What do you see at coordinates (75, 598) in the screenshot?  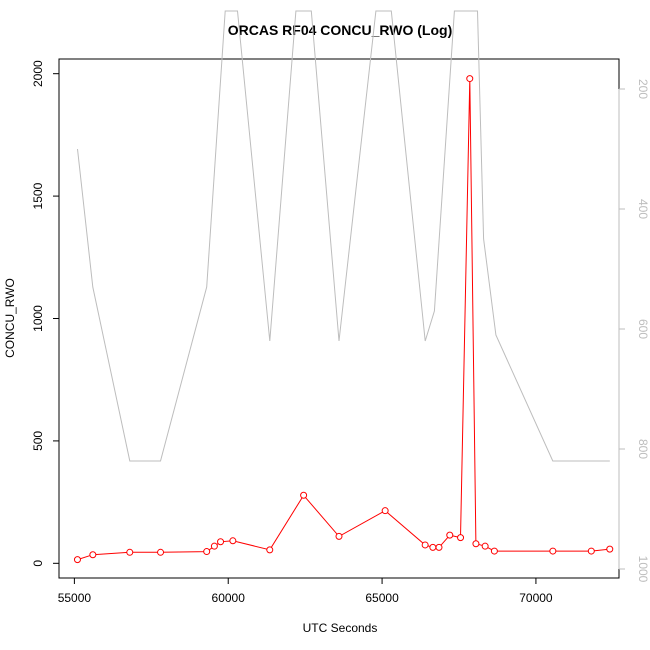 I see `x-tick-label: 55000` at bounding box center [75, 598].